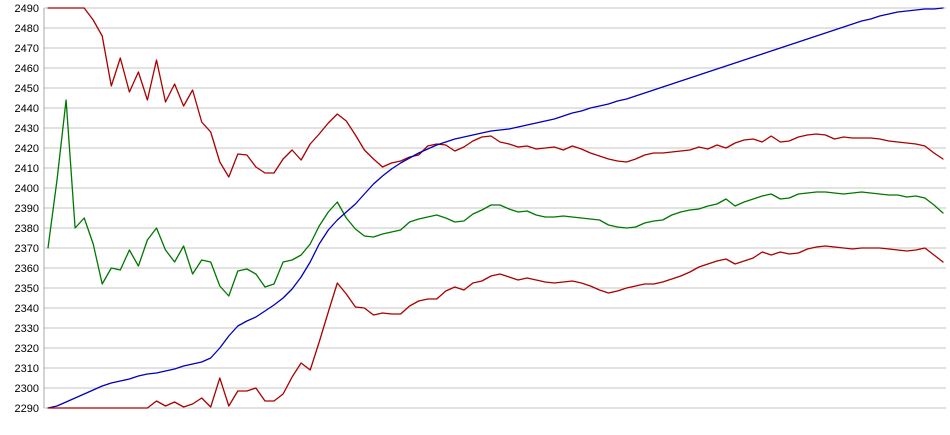 The width and height of the screenshot is (950, 435). Describe the element at coordinates (27, 309) in the screenshot. I see `y-axis-tick-label: 2340` at that location.